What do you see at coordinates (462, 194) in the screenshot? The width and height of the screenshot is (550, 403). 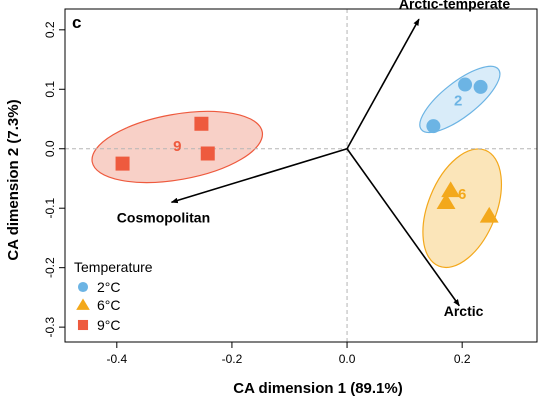 I see `group-label-6c: 6` at bounding box center [462, 194].